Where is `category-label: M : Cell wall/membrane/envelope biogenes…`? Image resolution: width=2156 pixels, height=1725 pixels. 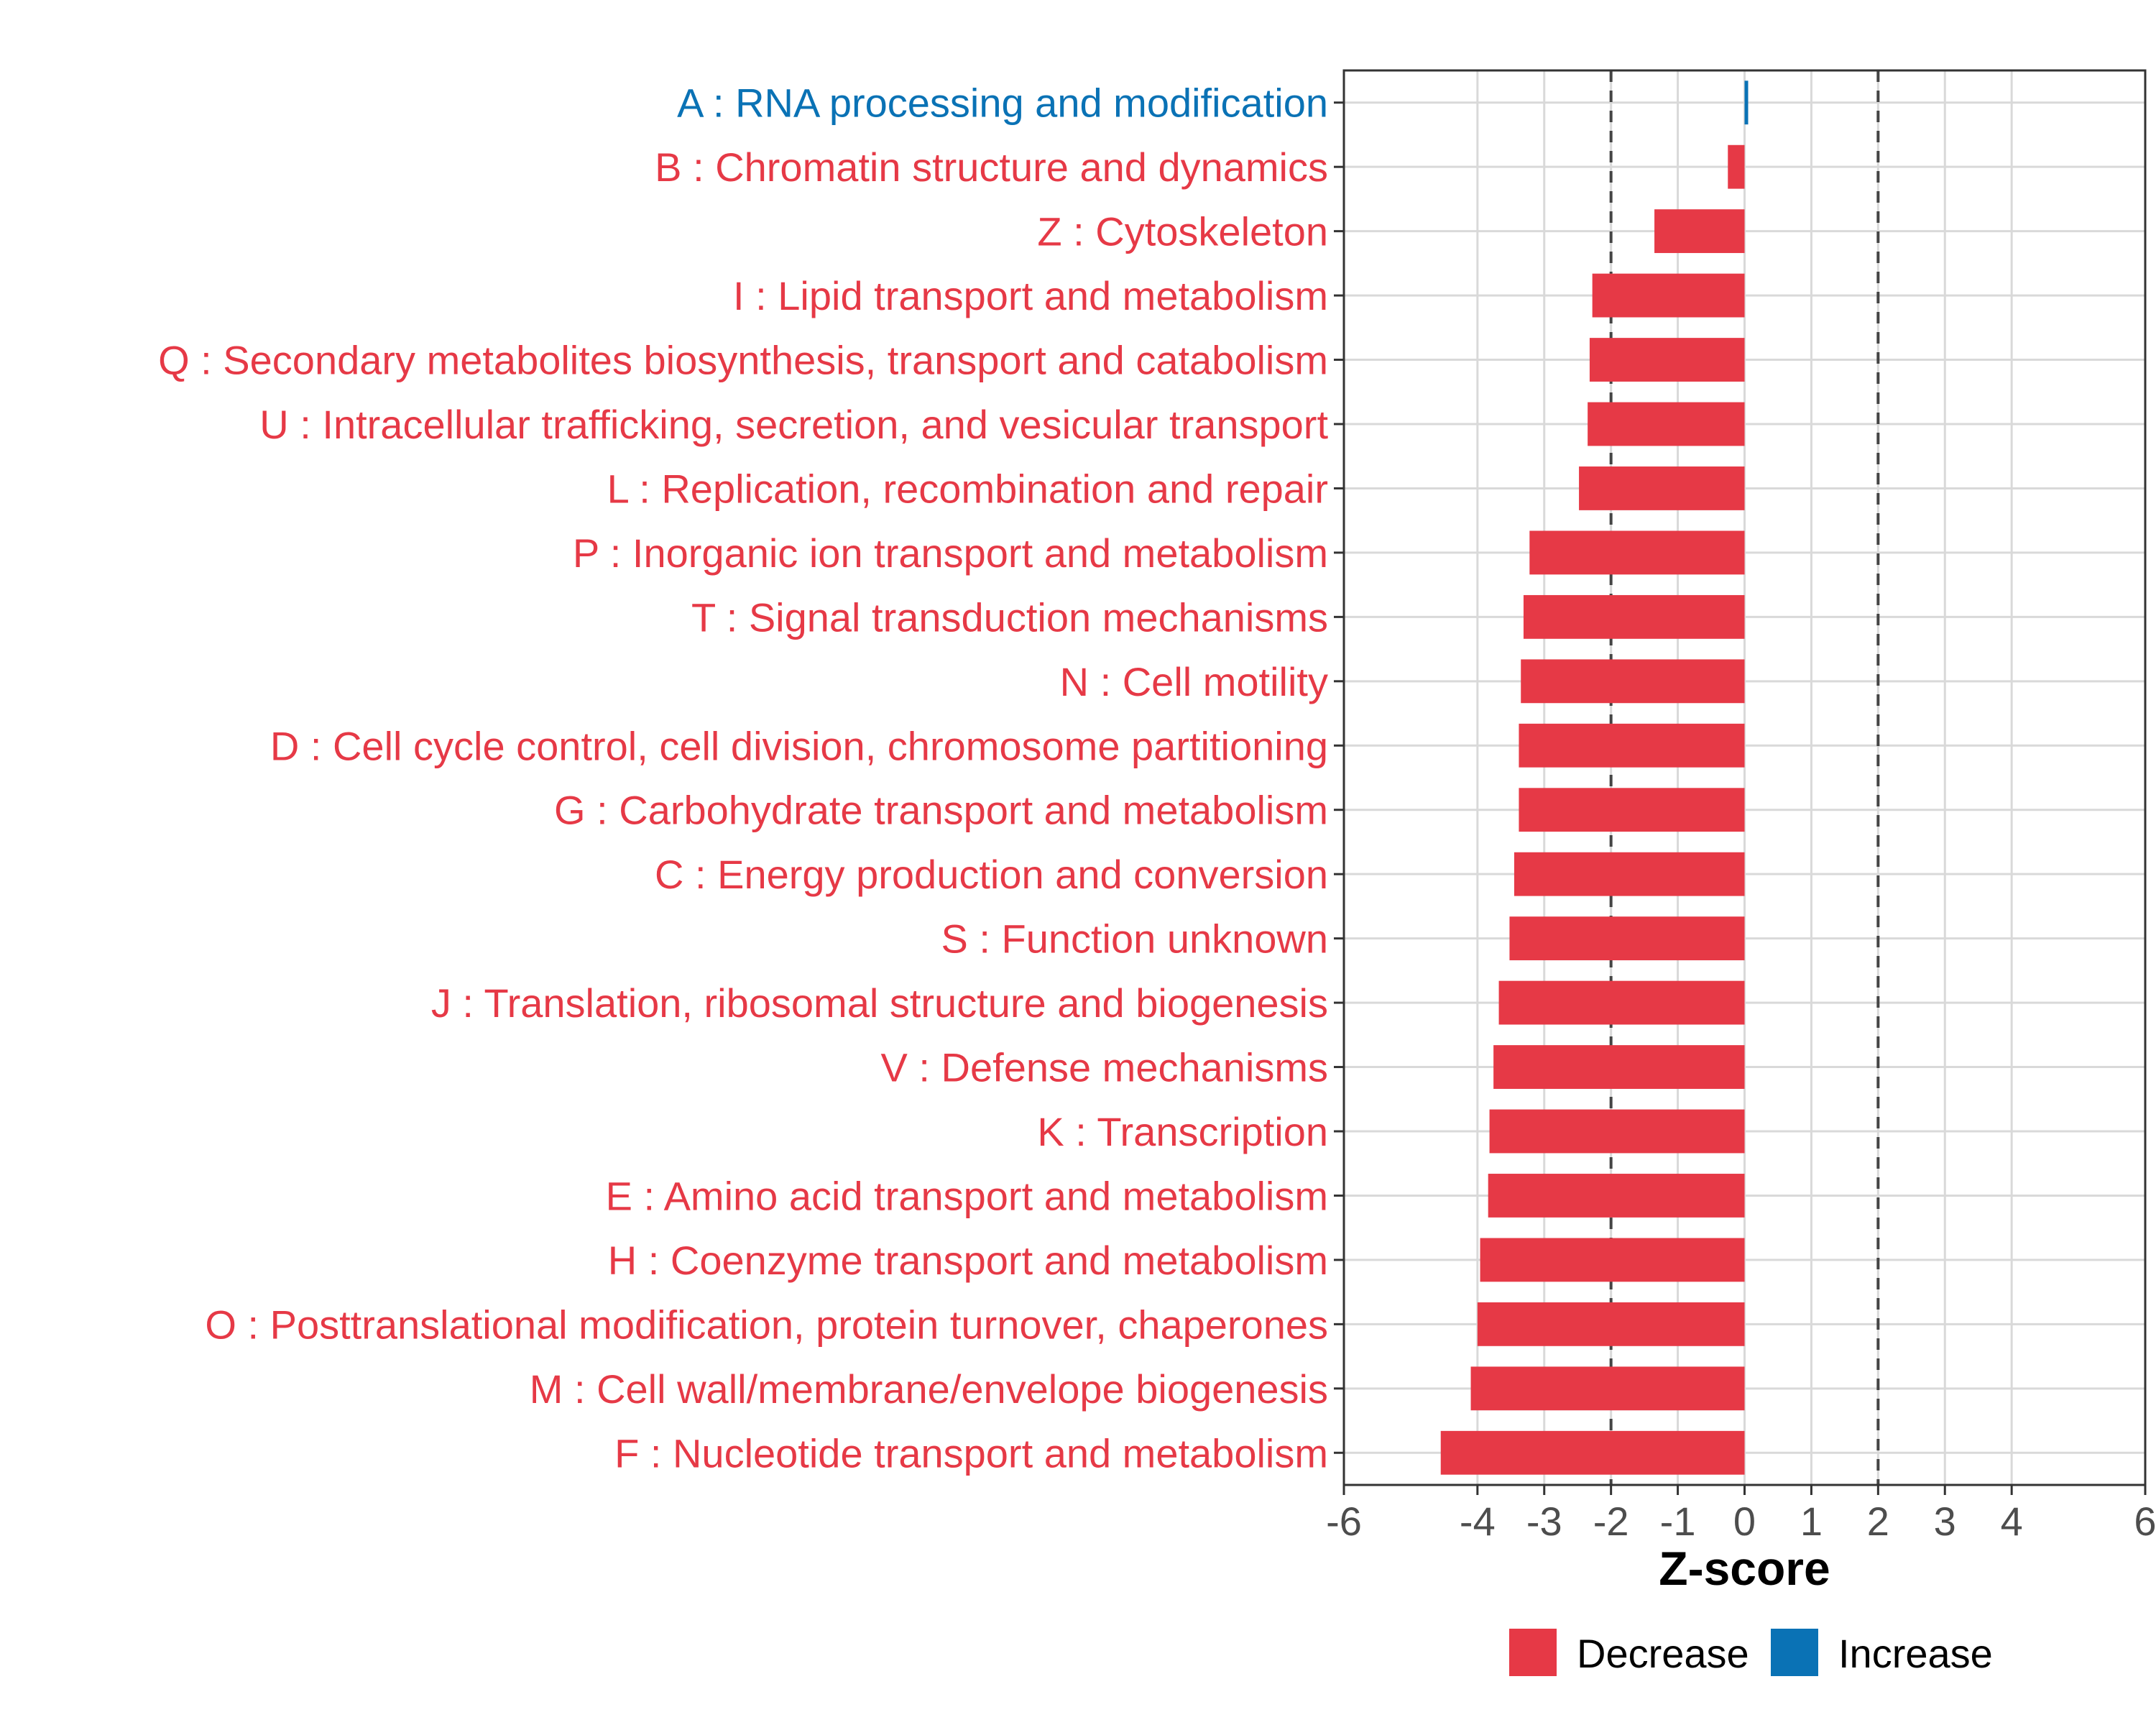
category-label: M : Cell wall/membrane/envelope biogenes… is located at coordinates (929, 1389).